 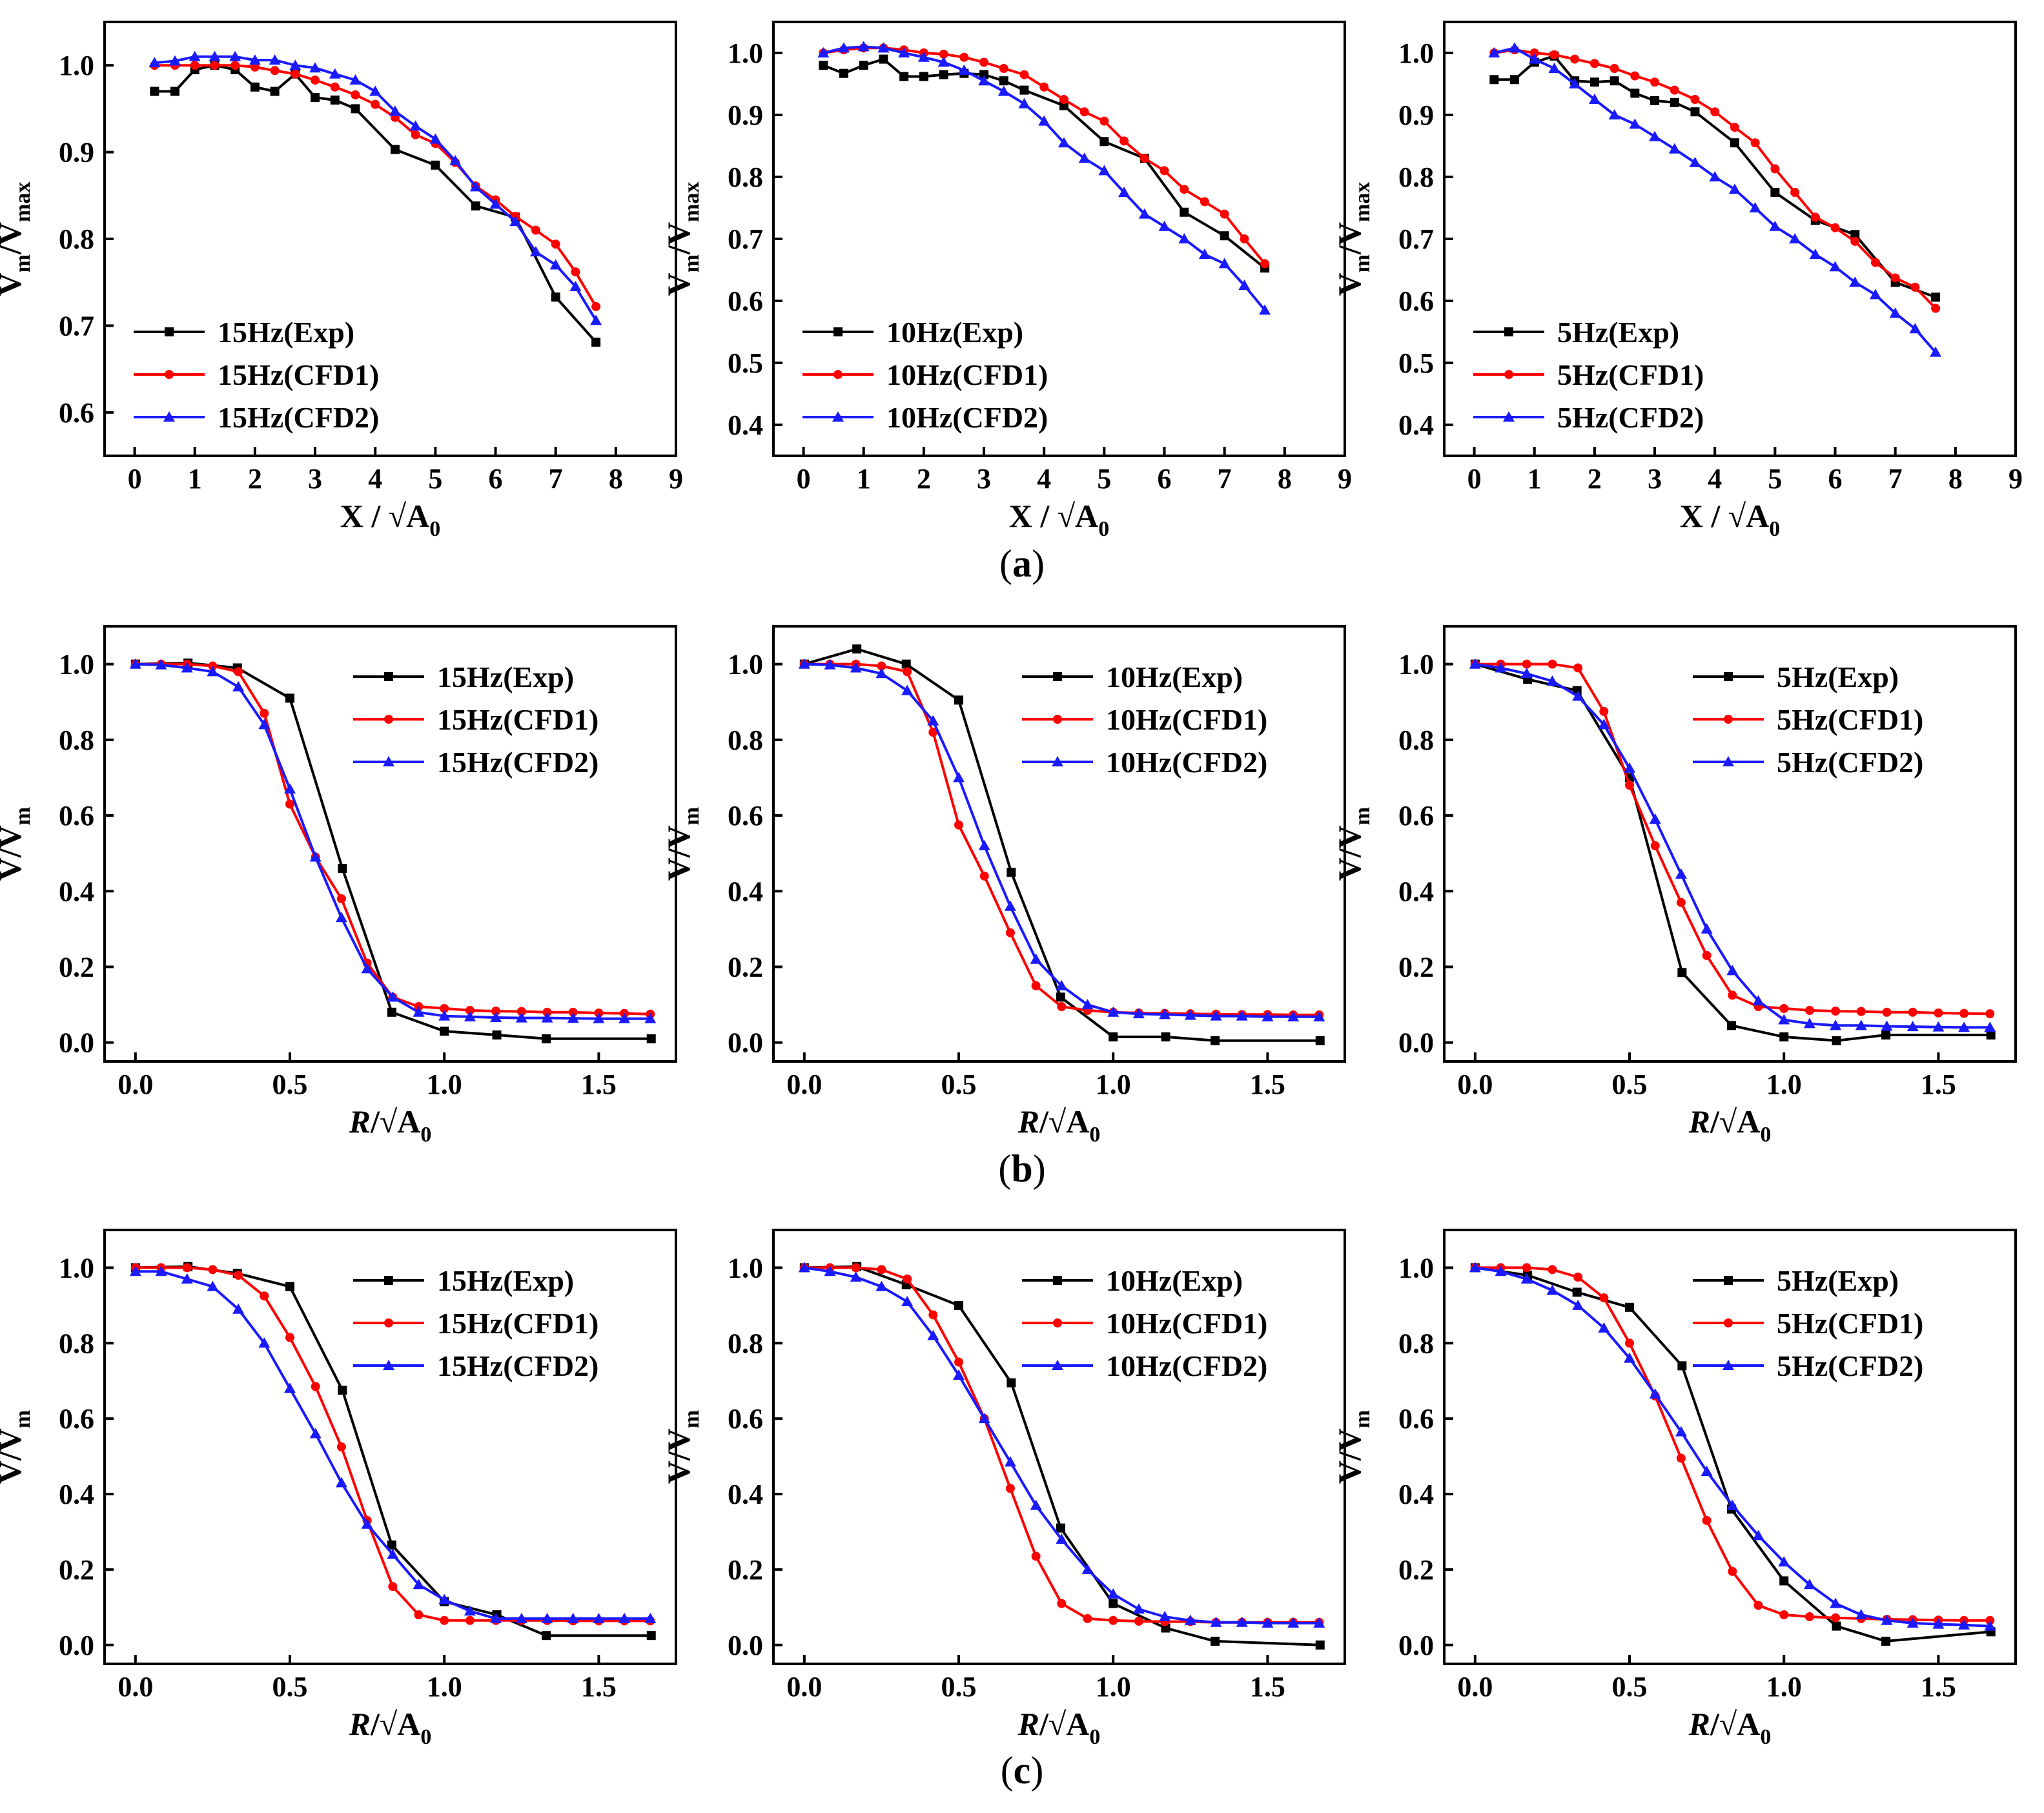 What do you see at coordinates (298, 417) in the screenshot?
I see `legend-label: 15Hz(CFD2)` at bounding box center [298, 417].